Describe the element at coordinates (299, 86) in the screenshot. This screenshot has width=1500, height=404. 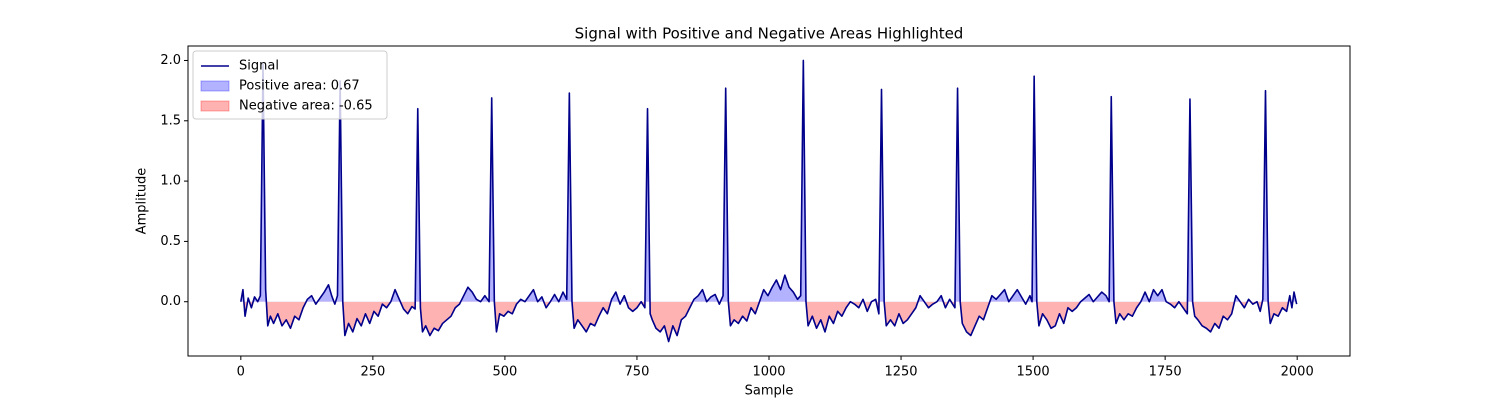
I see `legend-label: Positive area: 0.67` at that location.